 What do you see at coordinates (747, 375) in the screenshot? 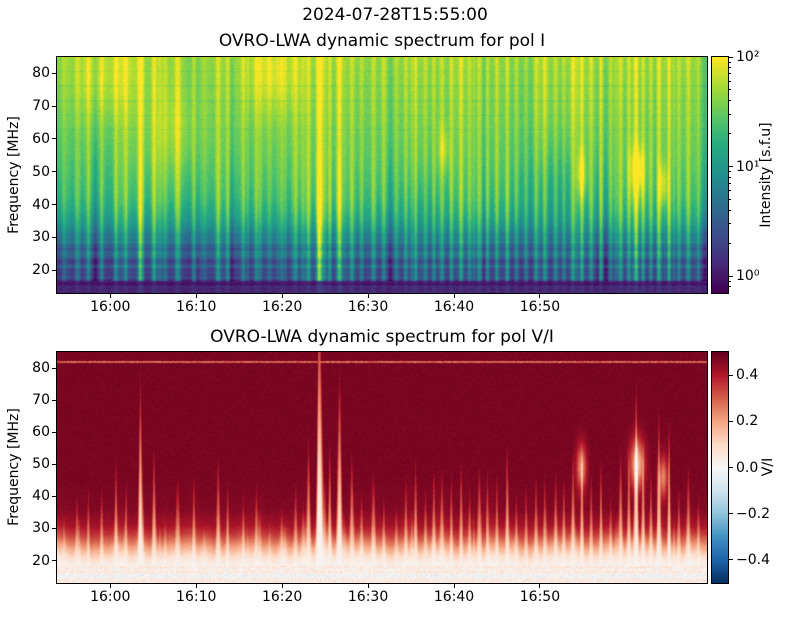
I see `colorbar-tick-label: 0.4` at bounding box center [747, 375].